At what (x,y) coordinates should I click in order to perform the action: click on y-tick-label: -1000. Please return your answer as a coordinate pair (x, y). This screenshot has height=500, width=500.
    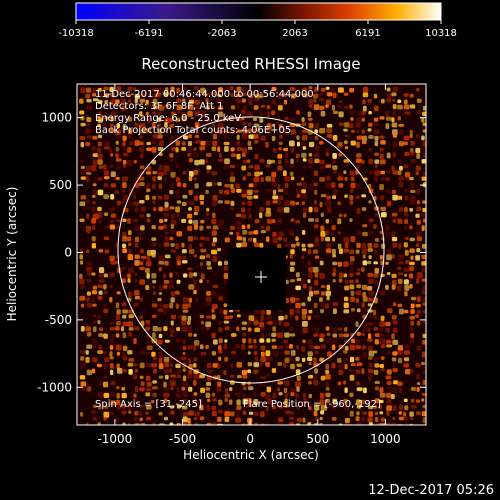
    Looking at the image, I should click on (54, 387).